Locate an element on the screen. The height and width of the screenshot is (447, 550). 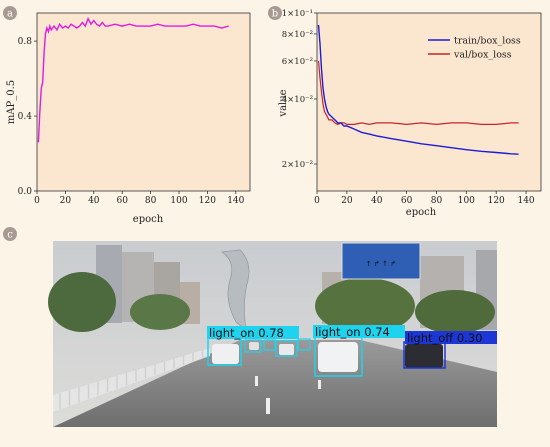
panel-b-ytick-label: 1×10⁻¹ is located at coordinates (297, 14).